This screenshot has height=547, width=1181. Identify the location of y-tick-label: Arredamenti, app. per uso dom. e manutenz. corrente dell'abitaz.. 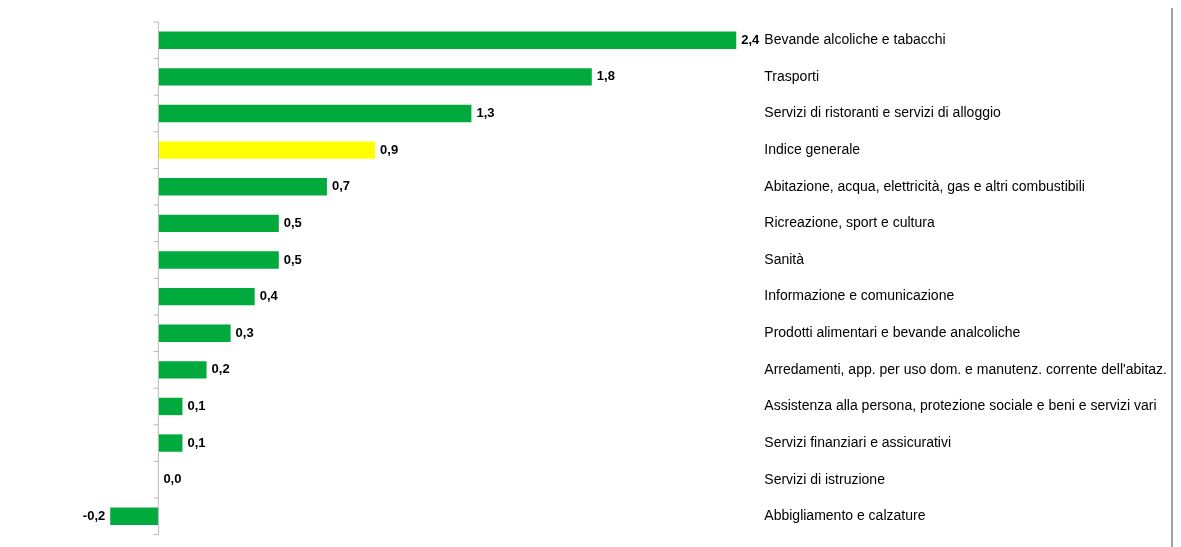
(965, 368).